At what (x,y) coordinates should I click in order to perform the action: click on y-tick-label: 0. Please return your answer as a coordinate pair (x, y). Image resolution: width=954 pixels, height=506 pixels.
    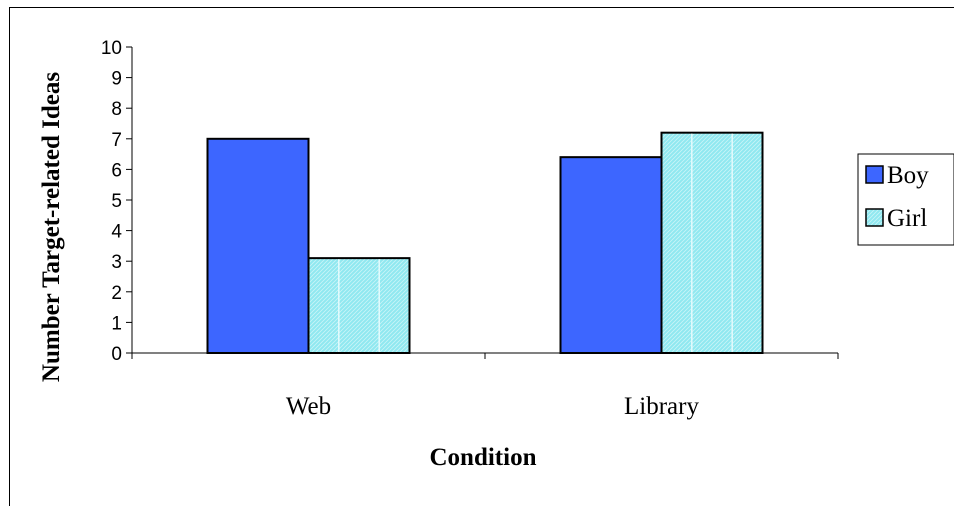
    Looking at the image, I should click on (116, 354).